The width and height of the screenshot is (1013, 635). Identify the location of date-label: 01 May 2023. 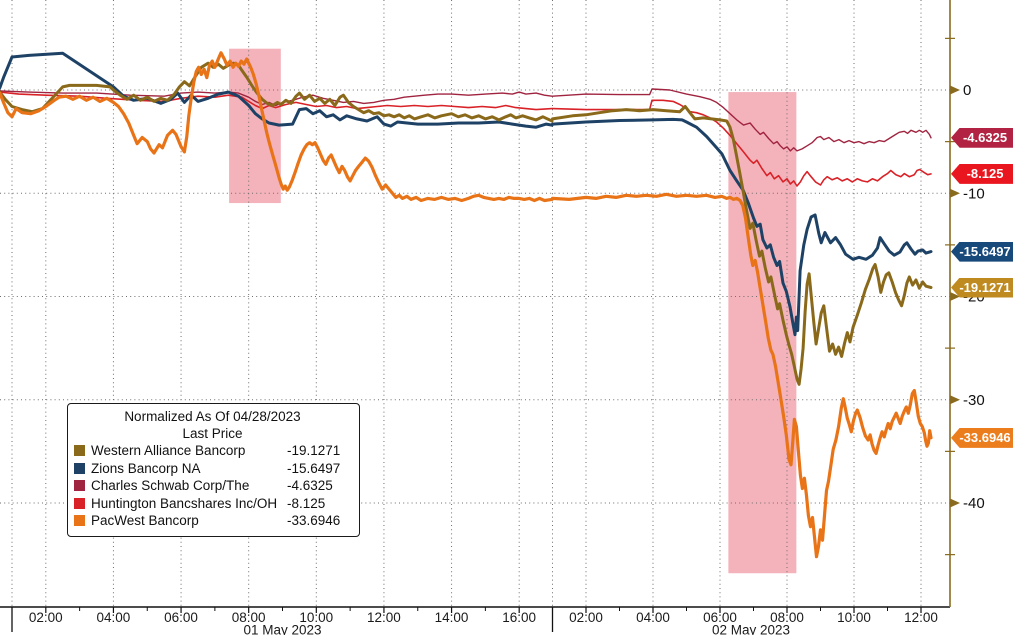
(282, 629).